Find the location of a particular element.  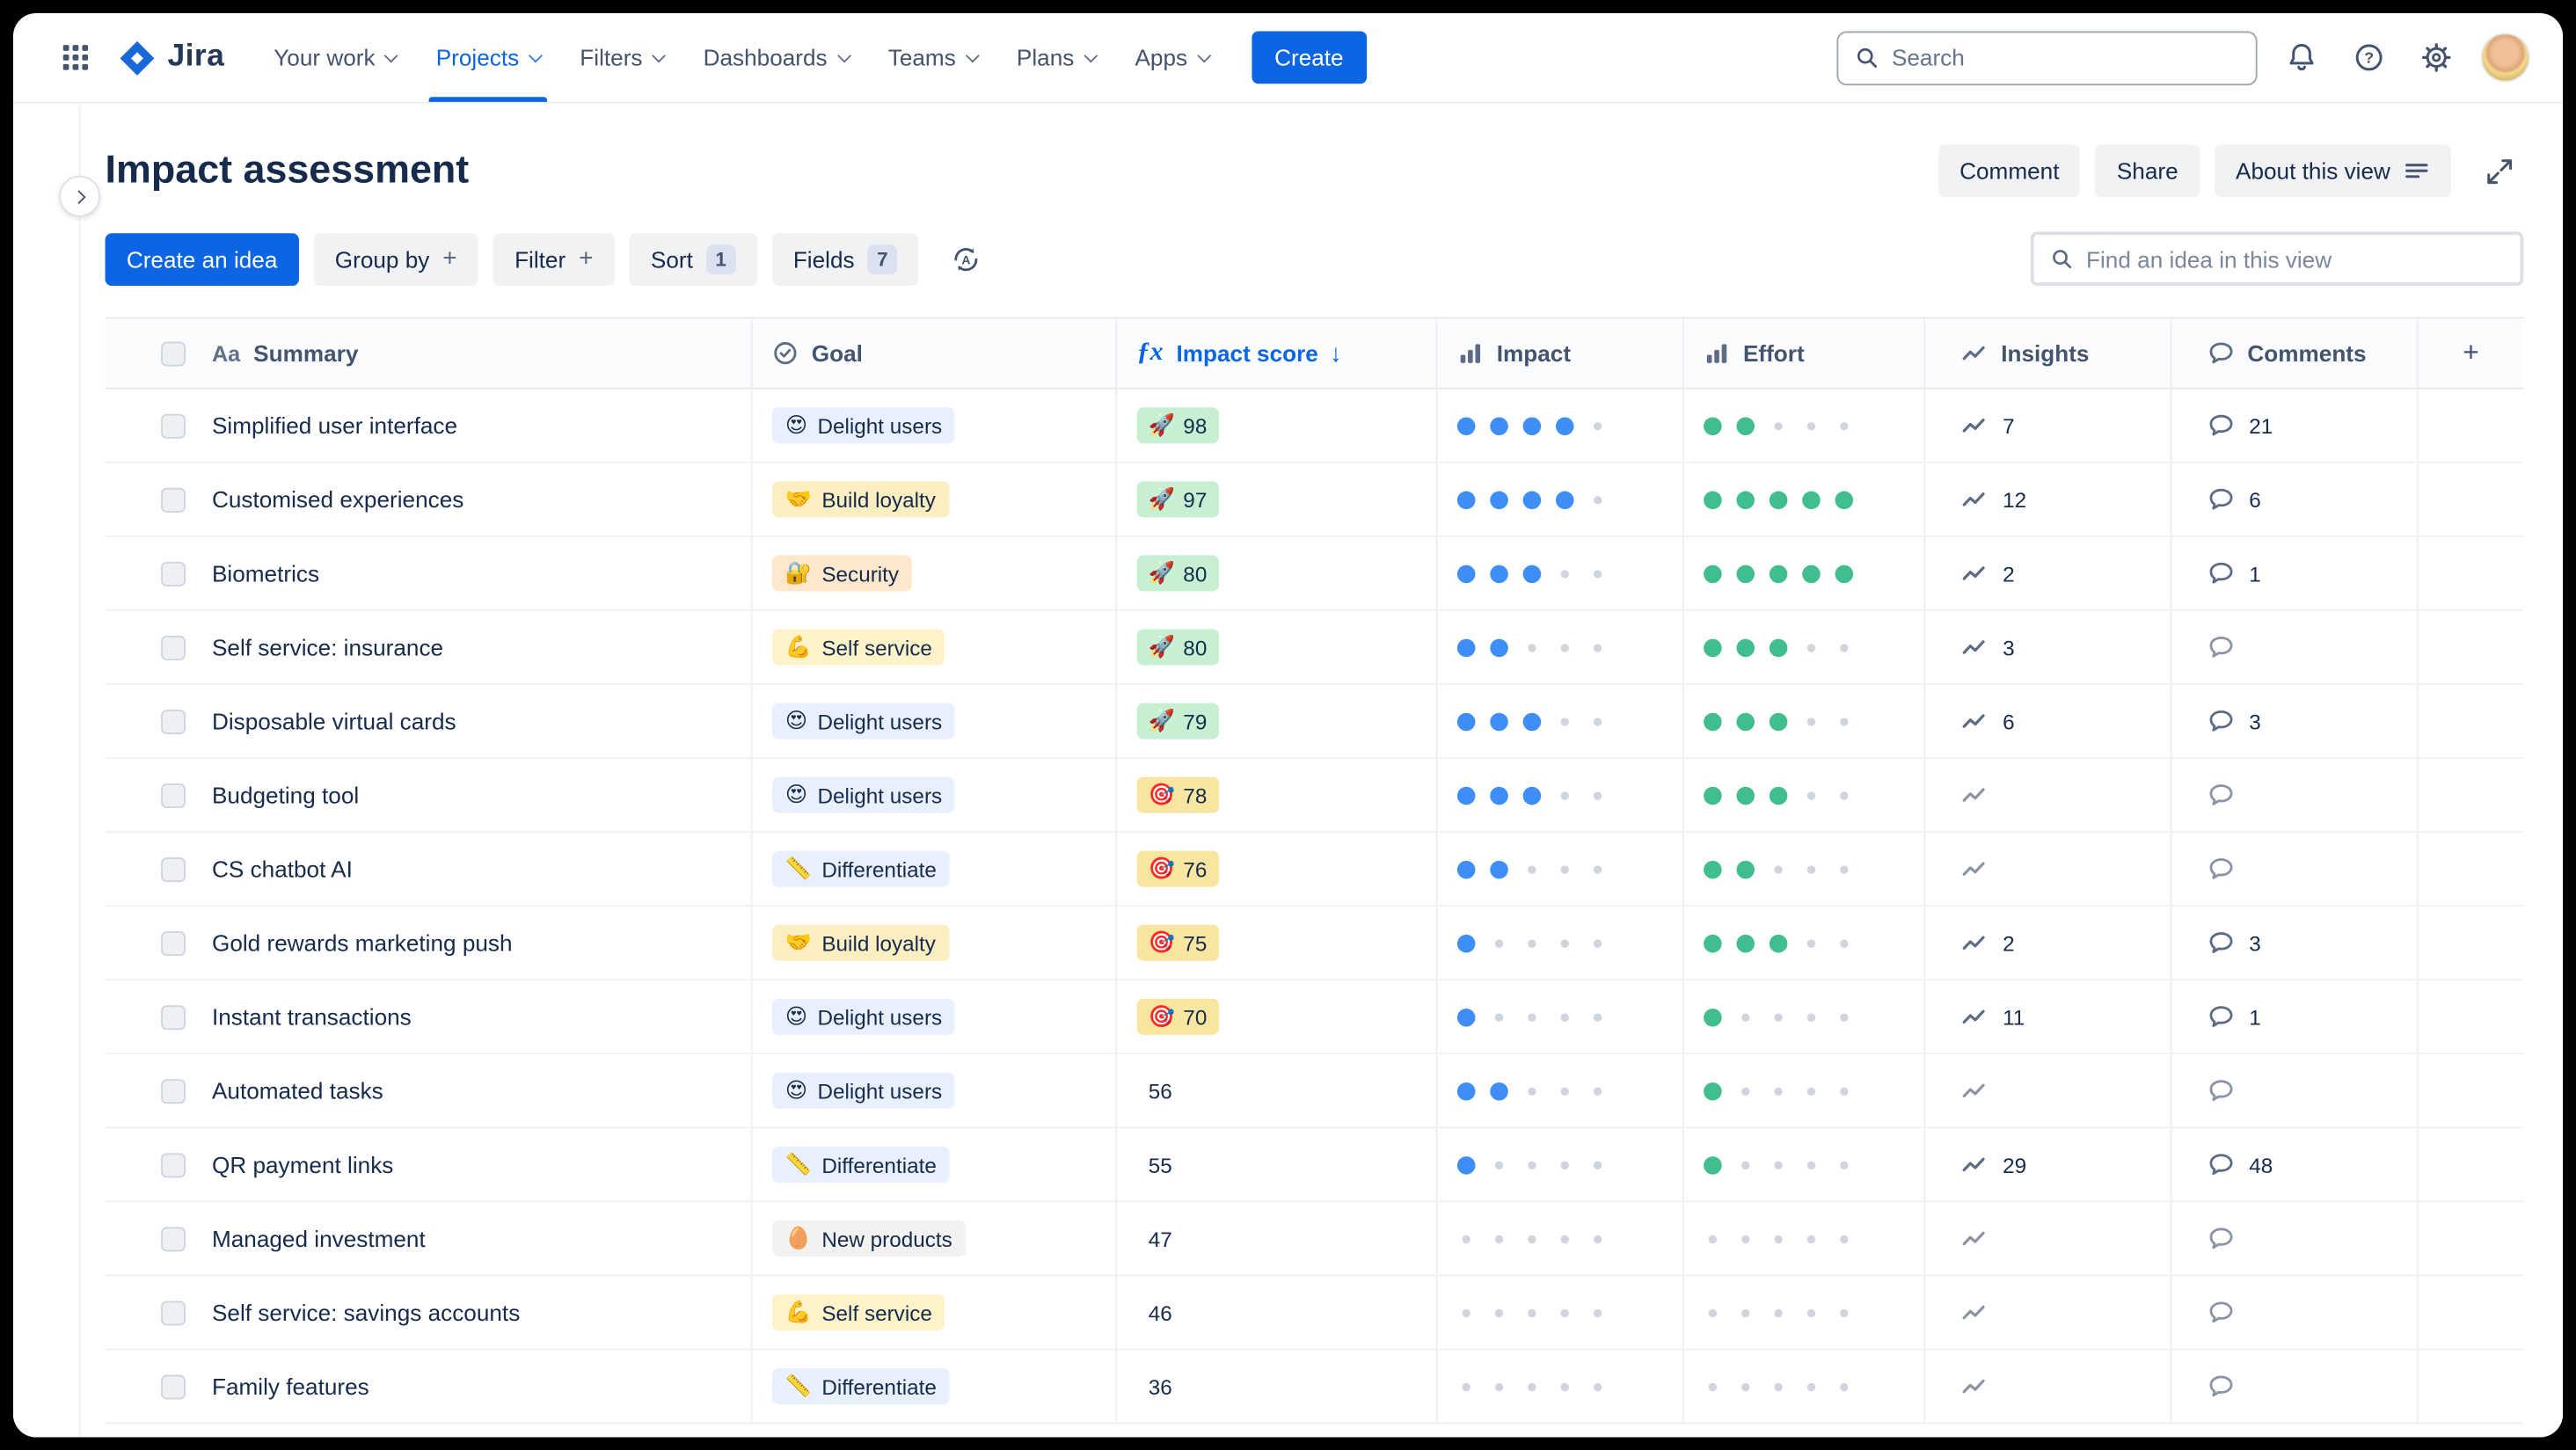

goal-column-header: Goal is located at coordinates (935, 353).